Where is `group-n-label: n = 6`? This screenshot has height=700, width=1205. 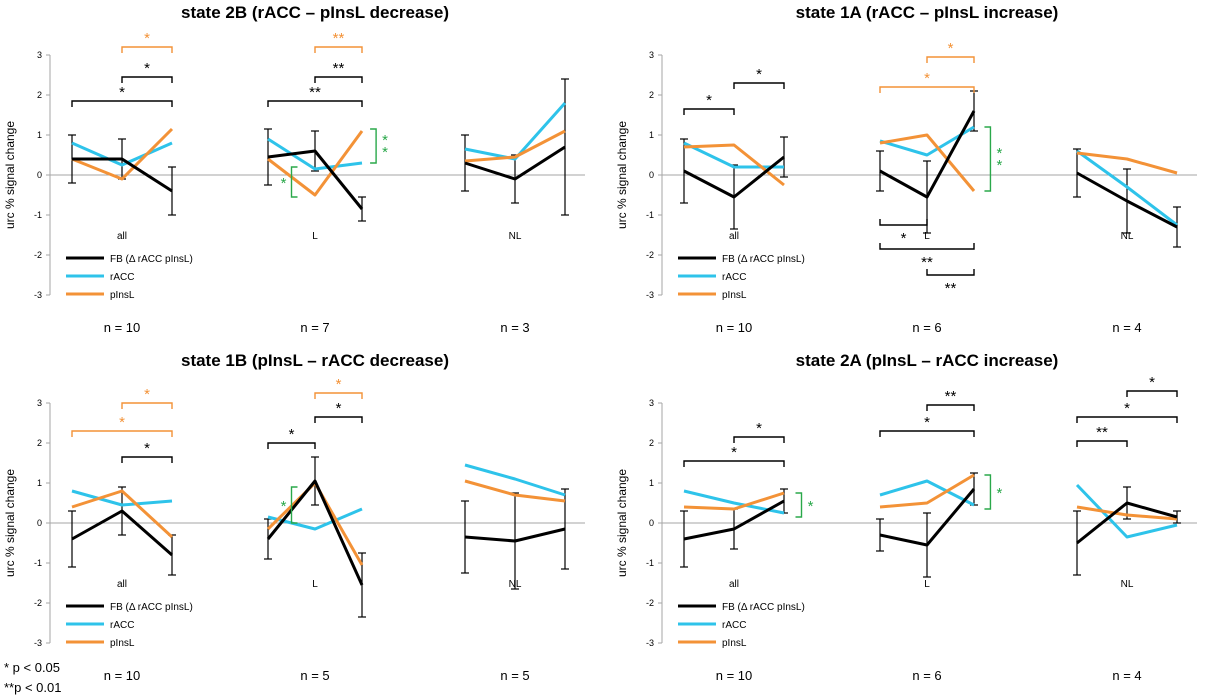 group-n-label: n = 6 is located at coordinates (926, 675).